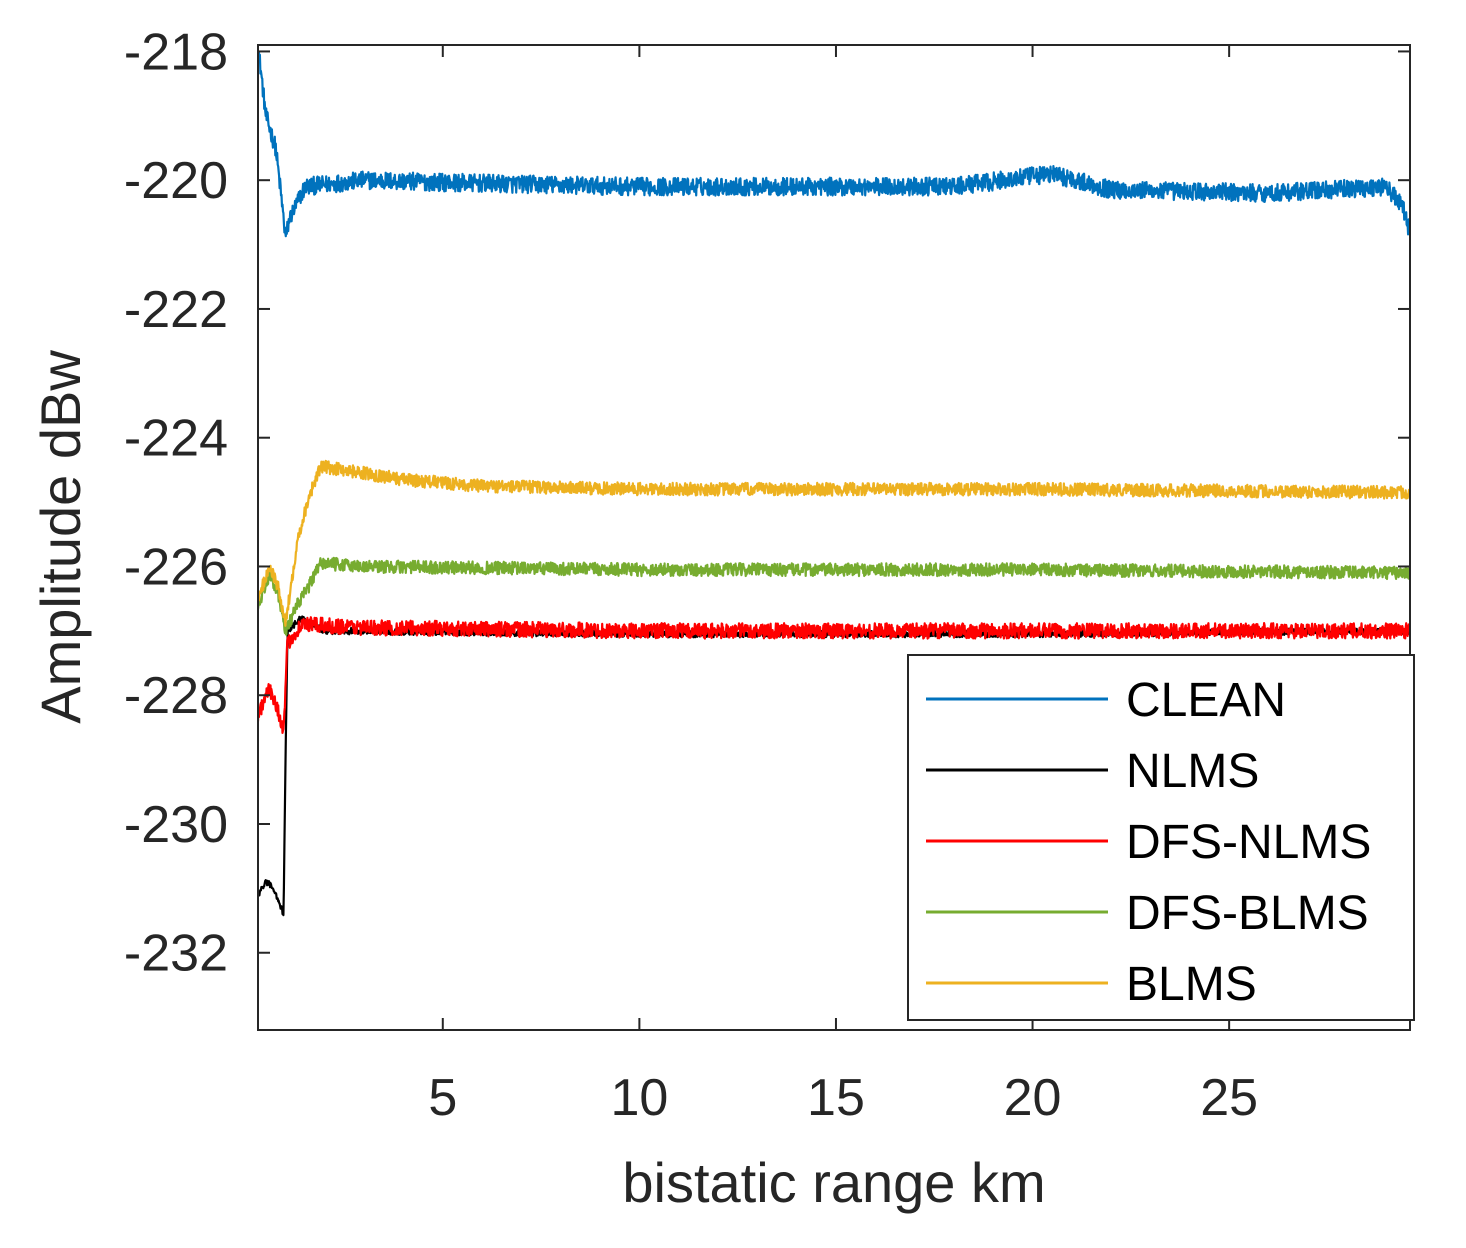 The image size is (1466, 1248). I want to click on legend-label-clean: CLEAN, so click(1206, 700).